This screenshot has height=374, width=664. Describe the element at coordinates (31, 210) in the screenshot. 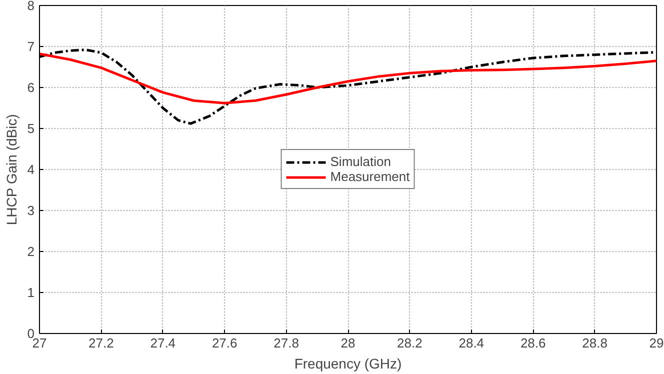

I see `y-tick-label: 3` at that location.